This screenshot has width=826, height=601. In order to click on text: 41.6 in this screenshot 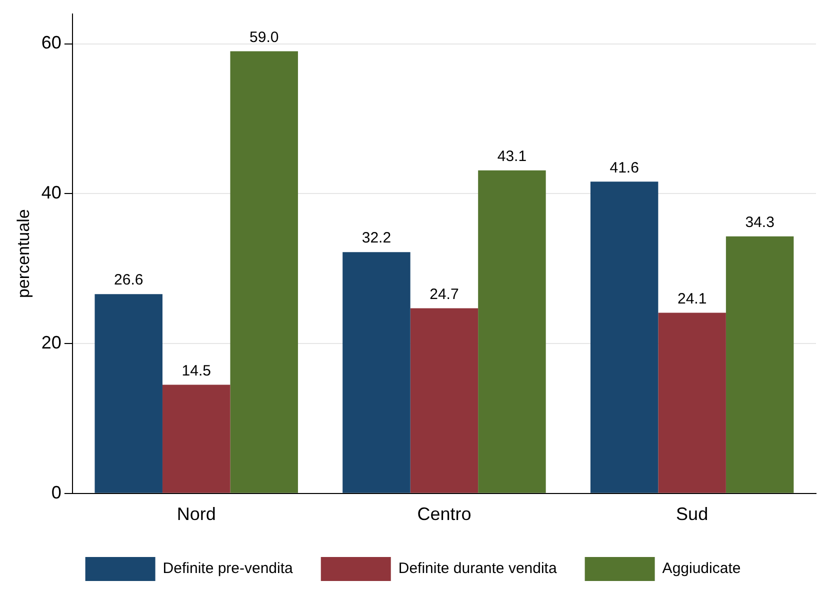, I will do `click(624, 167)`.